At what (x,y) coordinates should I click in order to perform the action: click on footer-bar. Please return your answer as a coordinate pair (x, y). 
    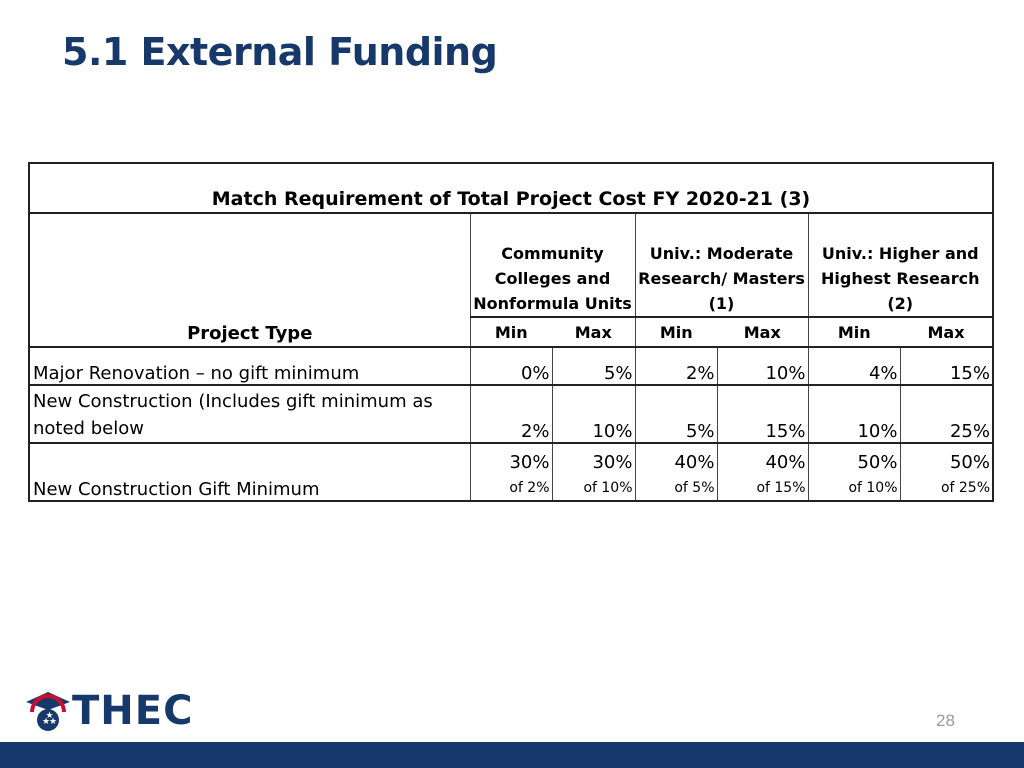
    Looking at the image, I should click on (512, 755).